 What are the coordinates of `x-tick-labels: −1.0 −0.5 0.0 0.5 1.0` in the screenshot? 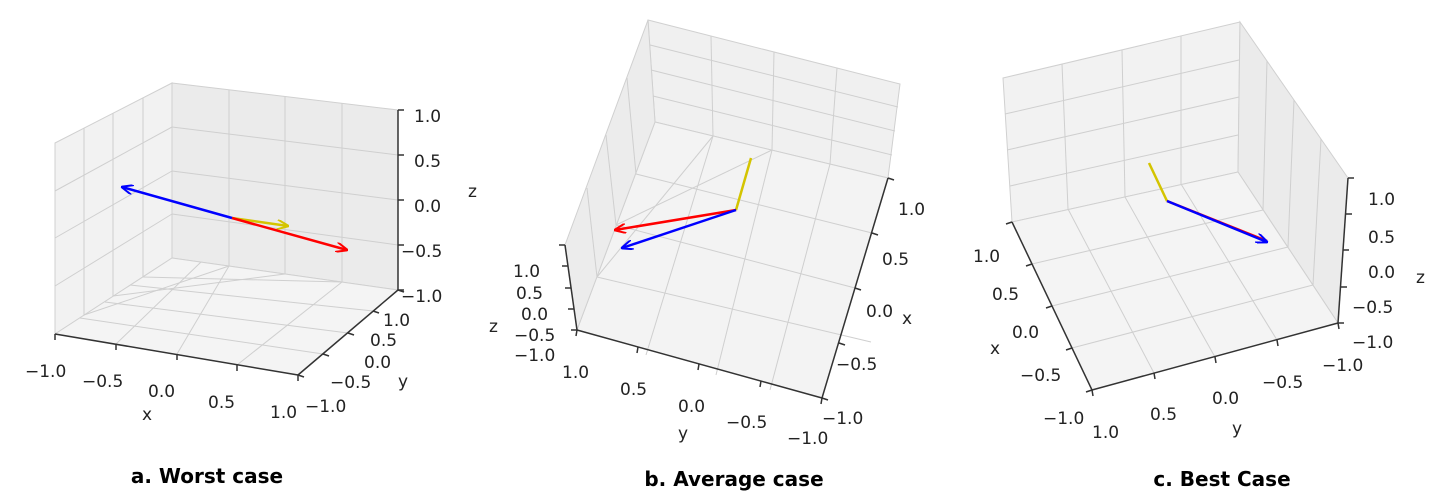 It's located at (161, 392).